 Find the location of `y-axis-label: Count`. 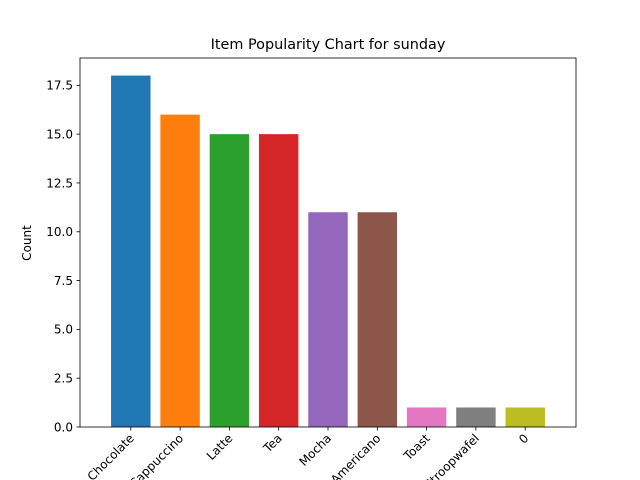

y-axis-label: Count is located at coordinates (27, 243).